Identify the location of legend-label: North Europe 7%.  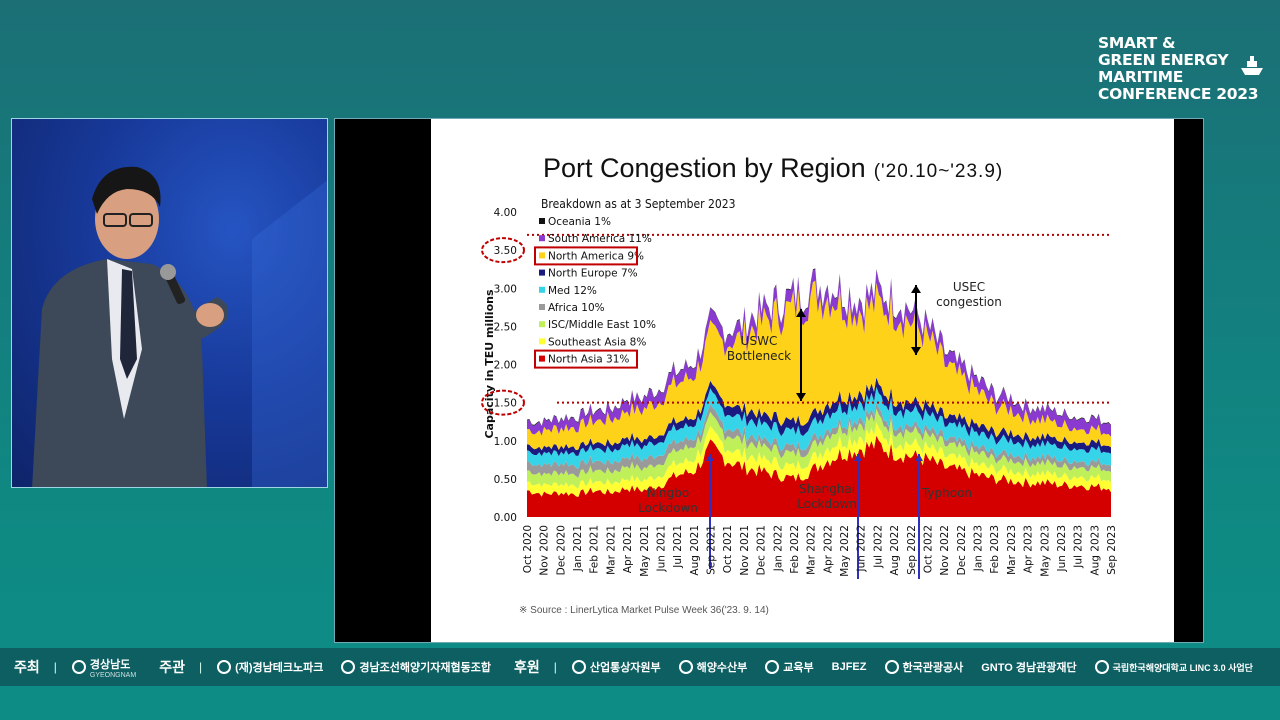
(593, 274).